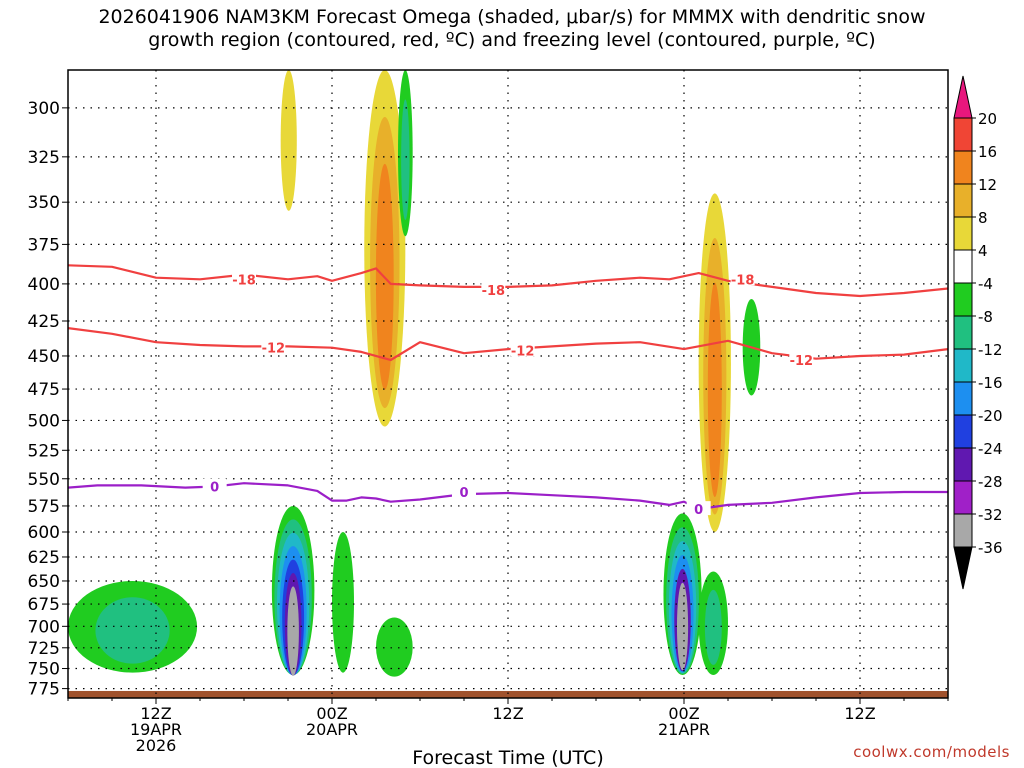 Image resolution: width=1024 pixels, height=768 pixels. What do you see at coordinates (44, 421) in the screenshot?
I see `y-tick-label-500: 500` at bounding box center [44, 421].